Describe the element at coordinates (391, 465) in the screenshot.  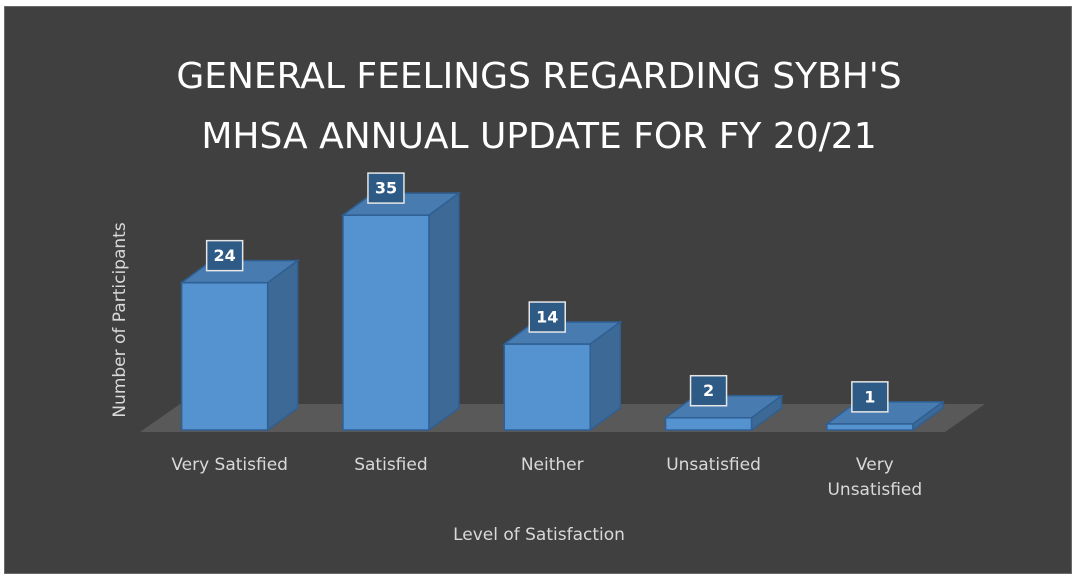
I see `x-tick-label: Satisfied` at that location.